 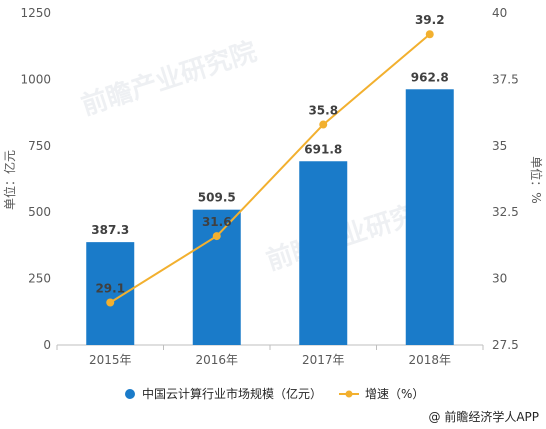 I want to click on y-tick-left: 0, so click(x=47, y=345).